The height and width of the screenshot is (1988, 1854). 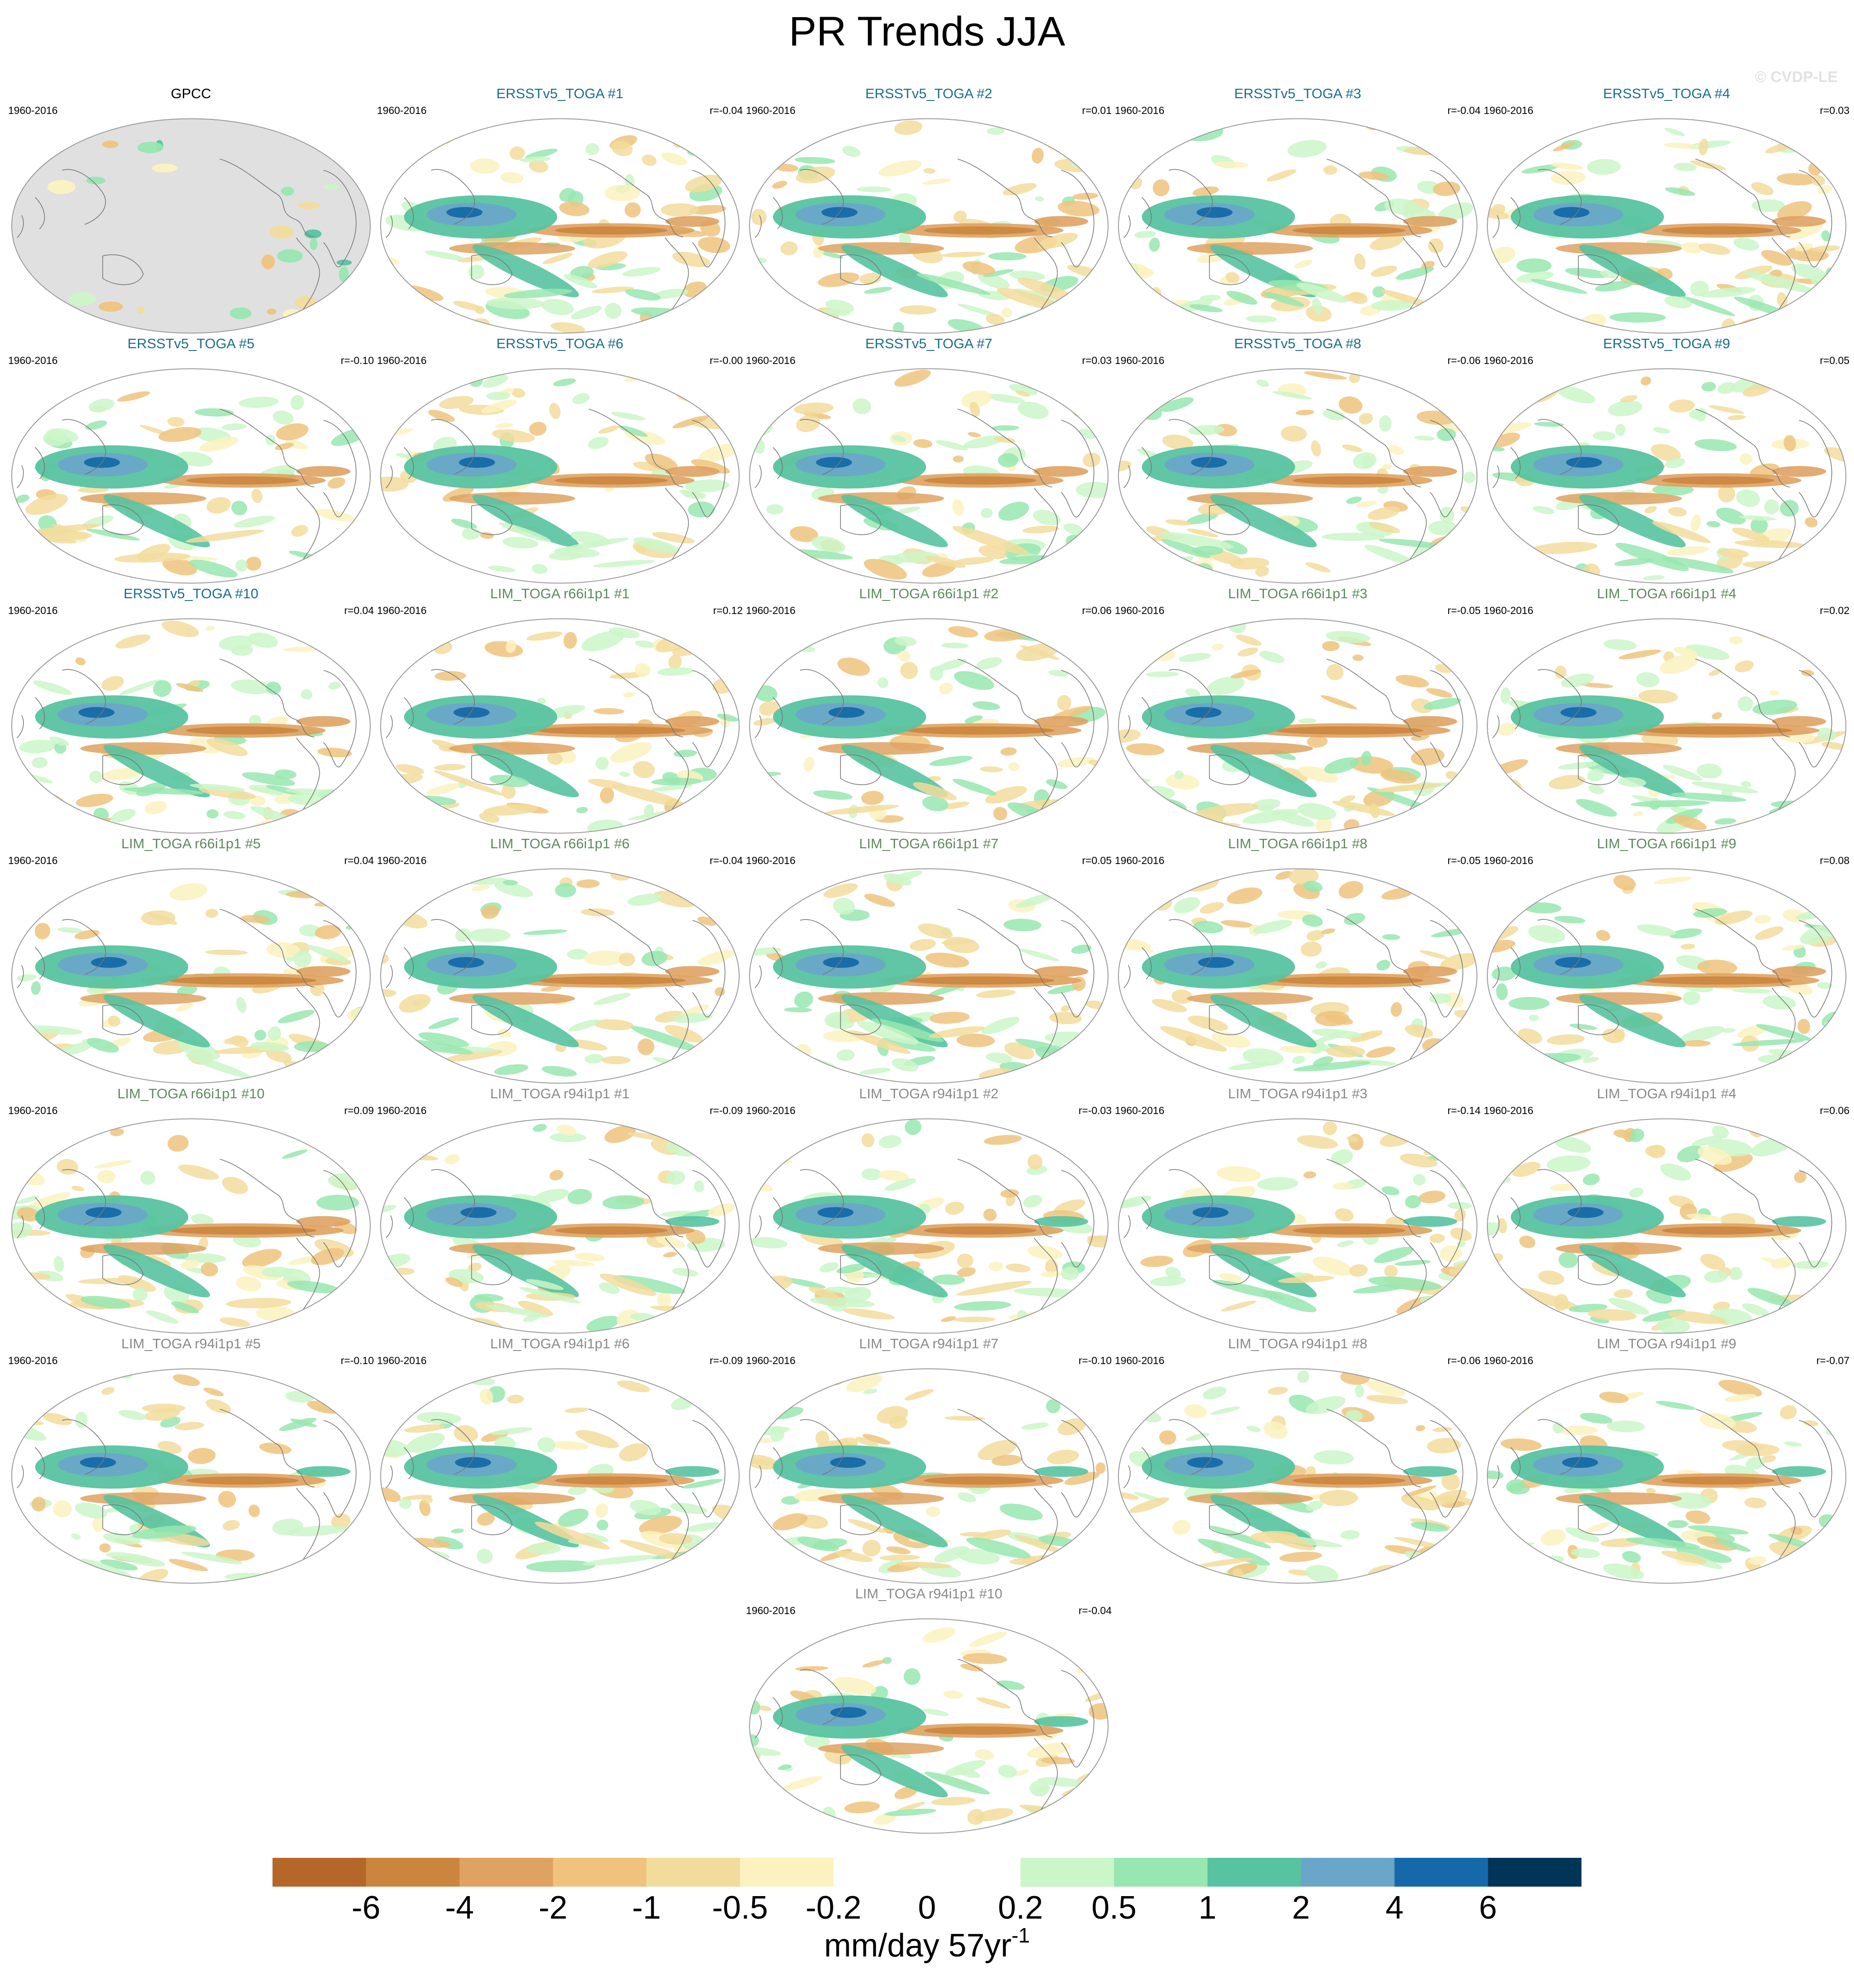 What do you see at coordinates (740, 1908) in the screenshot?
I see `colorbar-tick-label: -0.5` at bounding box center [740, 1908].